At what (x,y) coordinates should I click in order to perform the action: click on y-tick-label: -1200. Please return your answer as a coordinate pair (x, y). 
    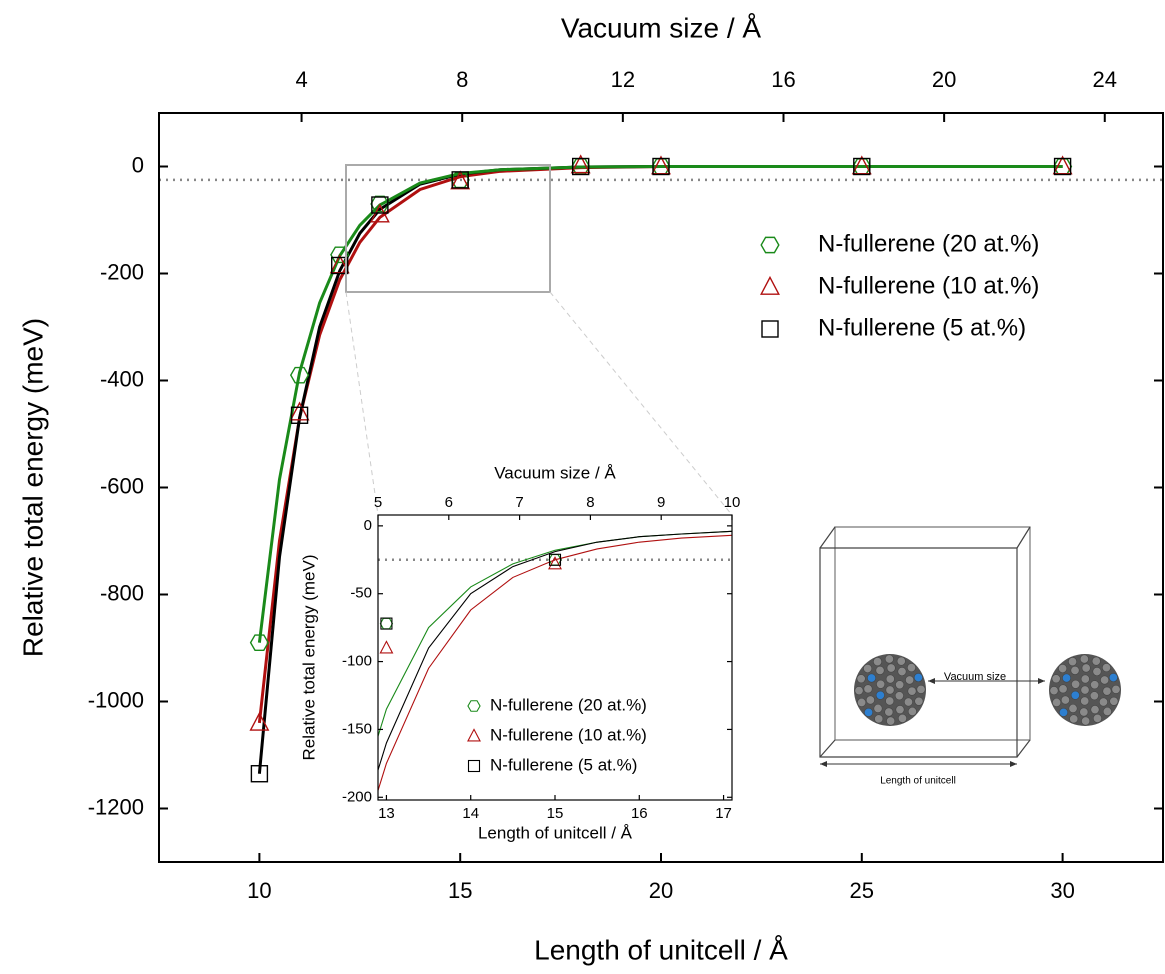
    Looking at the image, I should click on (116, 806).